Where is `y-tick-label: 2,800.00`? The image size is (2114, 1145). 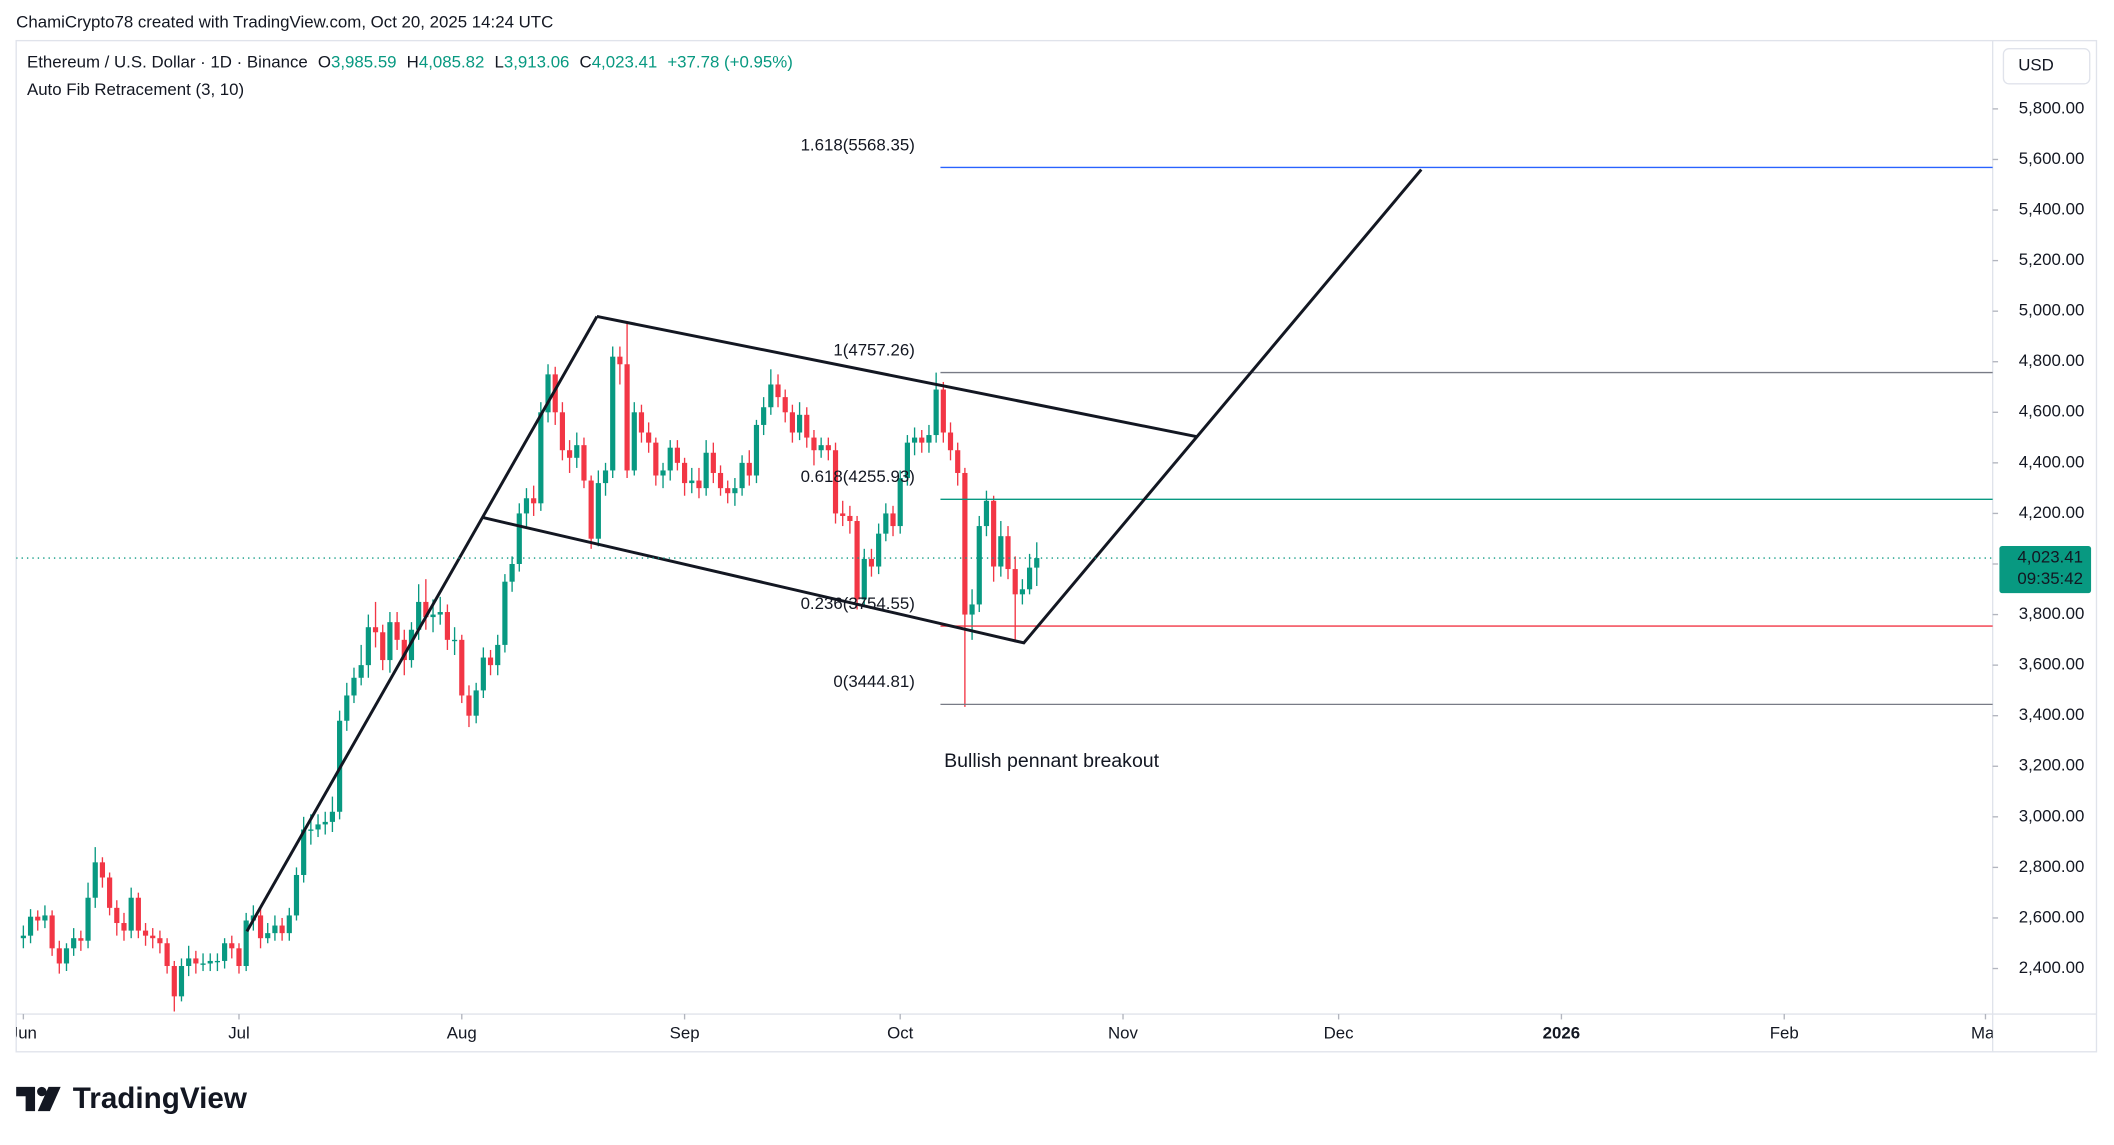 y-tick-label: 2,800.00 is located at coordinates (2052, 866).